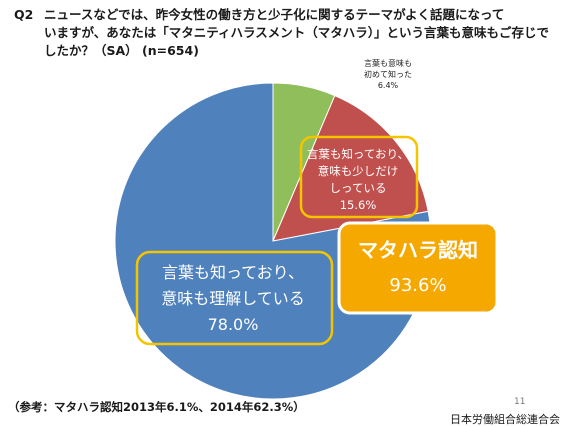 This screenshot has width=570, height=427. Describe the element at coordinates (418, 250) in the screenshot. I see `callout-title: マタハラ認知` at that location.